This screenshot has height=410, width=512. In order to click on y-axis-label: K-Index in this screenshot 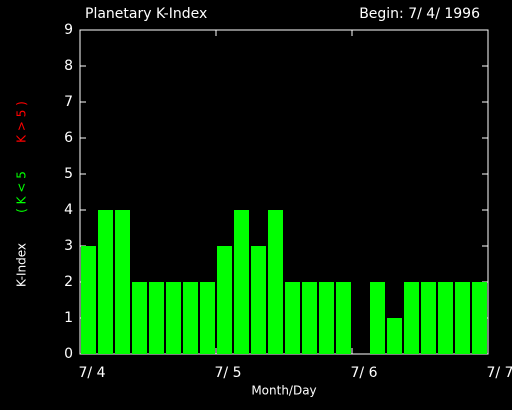, I will do `click(22, 265)`.